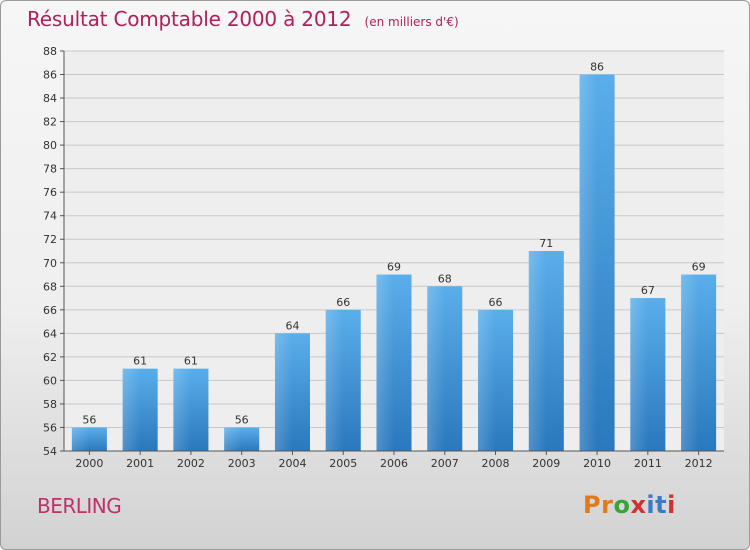 This screenshot has width=750, height=550. What do you see at coordinates (242, 463) in the screenshot?
I see `x-tick-label: 2003` at bounding box center [242, 463].